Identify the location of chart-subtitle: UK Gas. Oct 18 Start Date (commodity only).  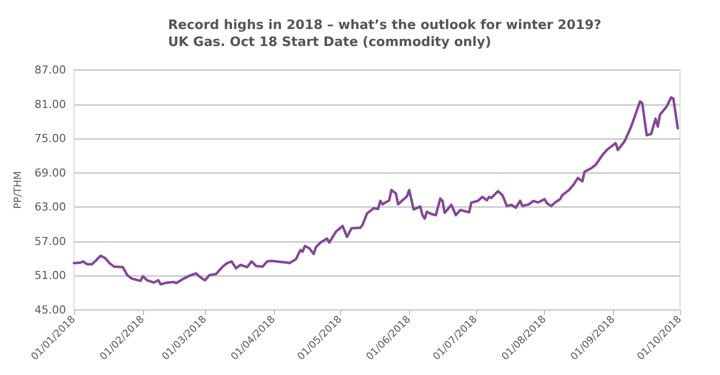
(330, 42).